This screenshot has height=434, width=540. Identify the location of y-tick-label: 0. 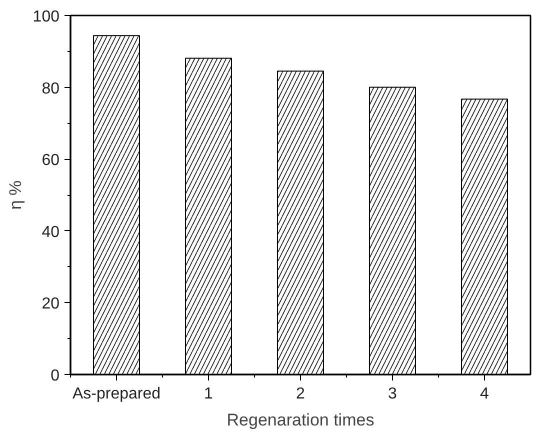
(55, 376).